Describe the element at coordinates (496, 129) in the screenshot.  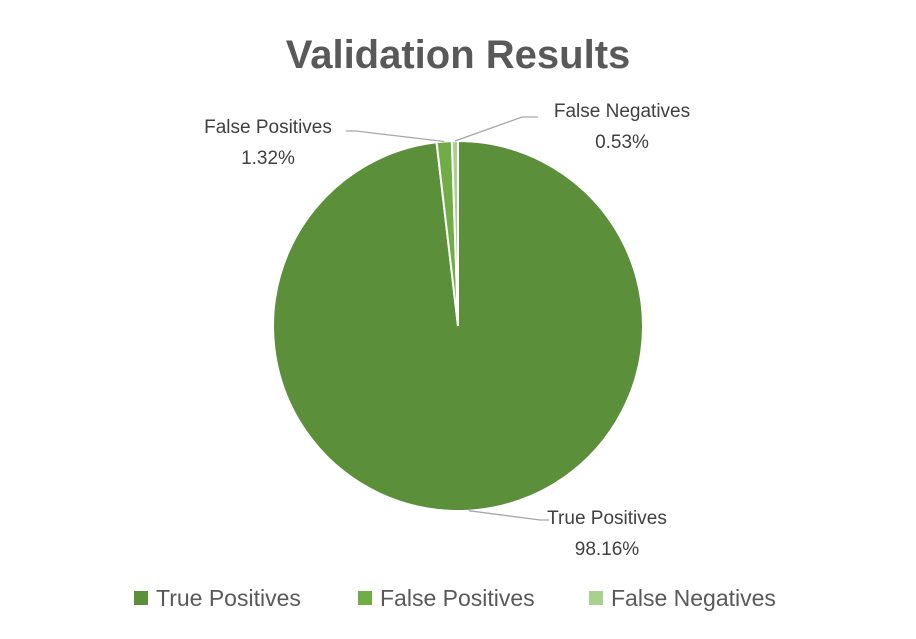
I see `leader-line-false-negatives` at that location.